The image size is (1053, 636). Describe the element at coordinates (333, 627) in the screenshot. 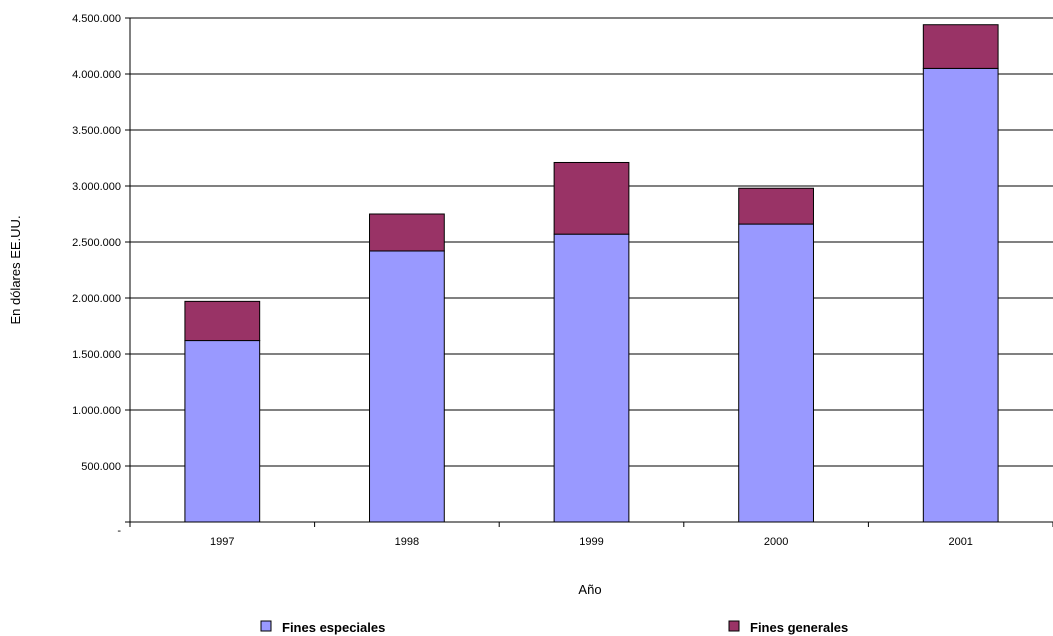

I see `legend-label-fines-especiales: Fines especiales` at that location.